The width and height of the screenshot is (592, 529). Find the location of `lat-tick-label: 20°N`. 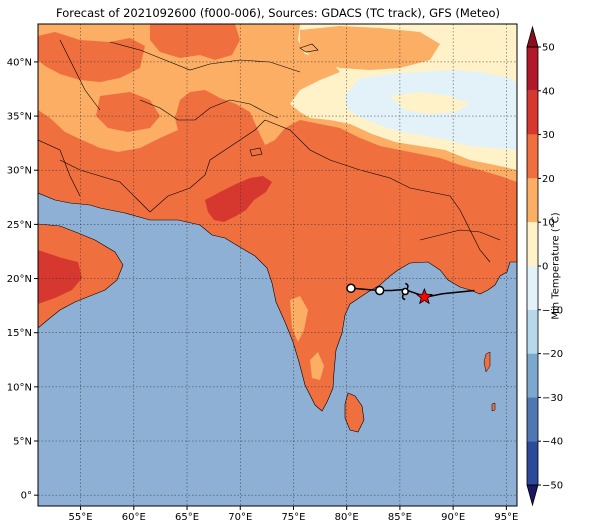

lat-tick-label: 20°N is located at coordinates (19, 279).